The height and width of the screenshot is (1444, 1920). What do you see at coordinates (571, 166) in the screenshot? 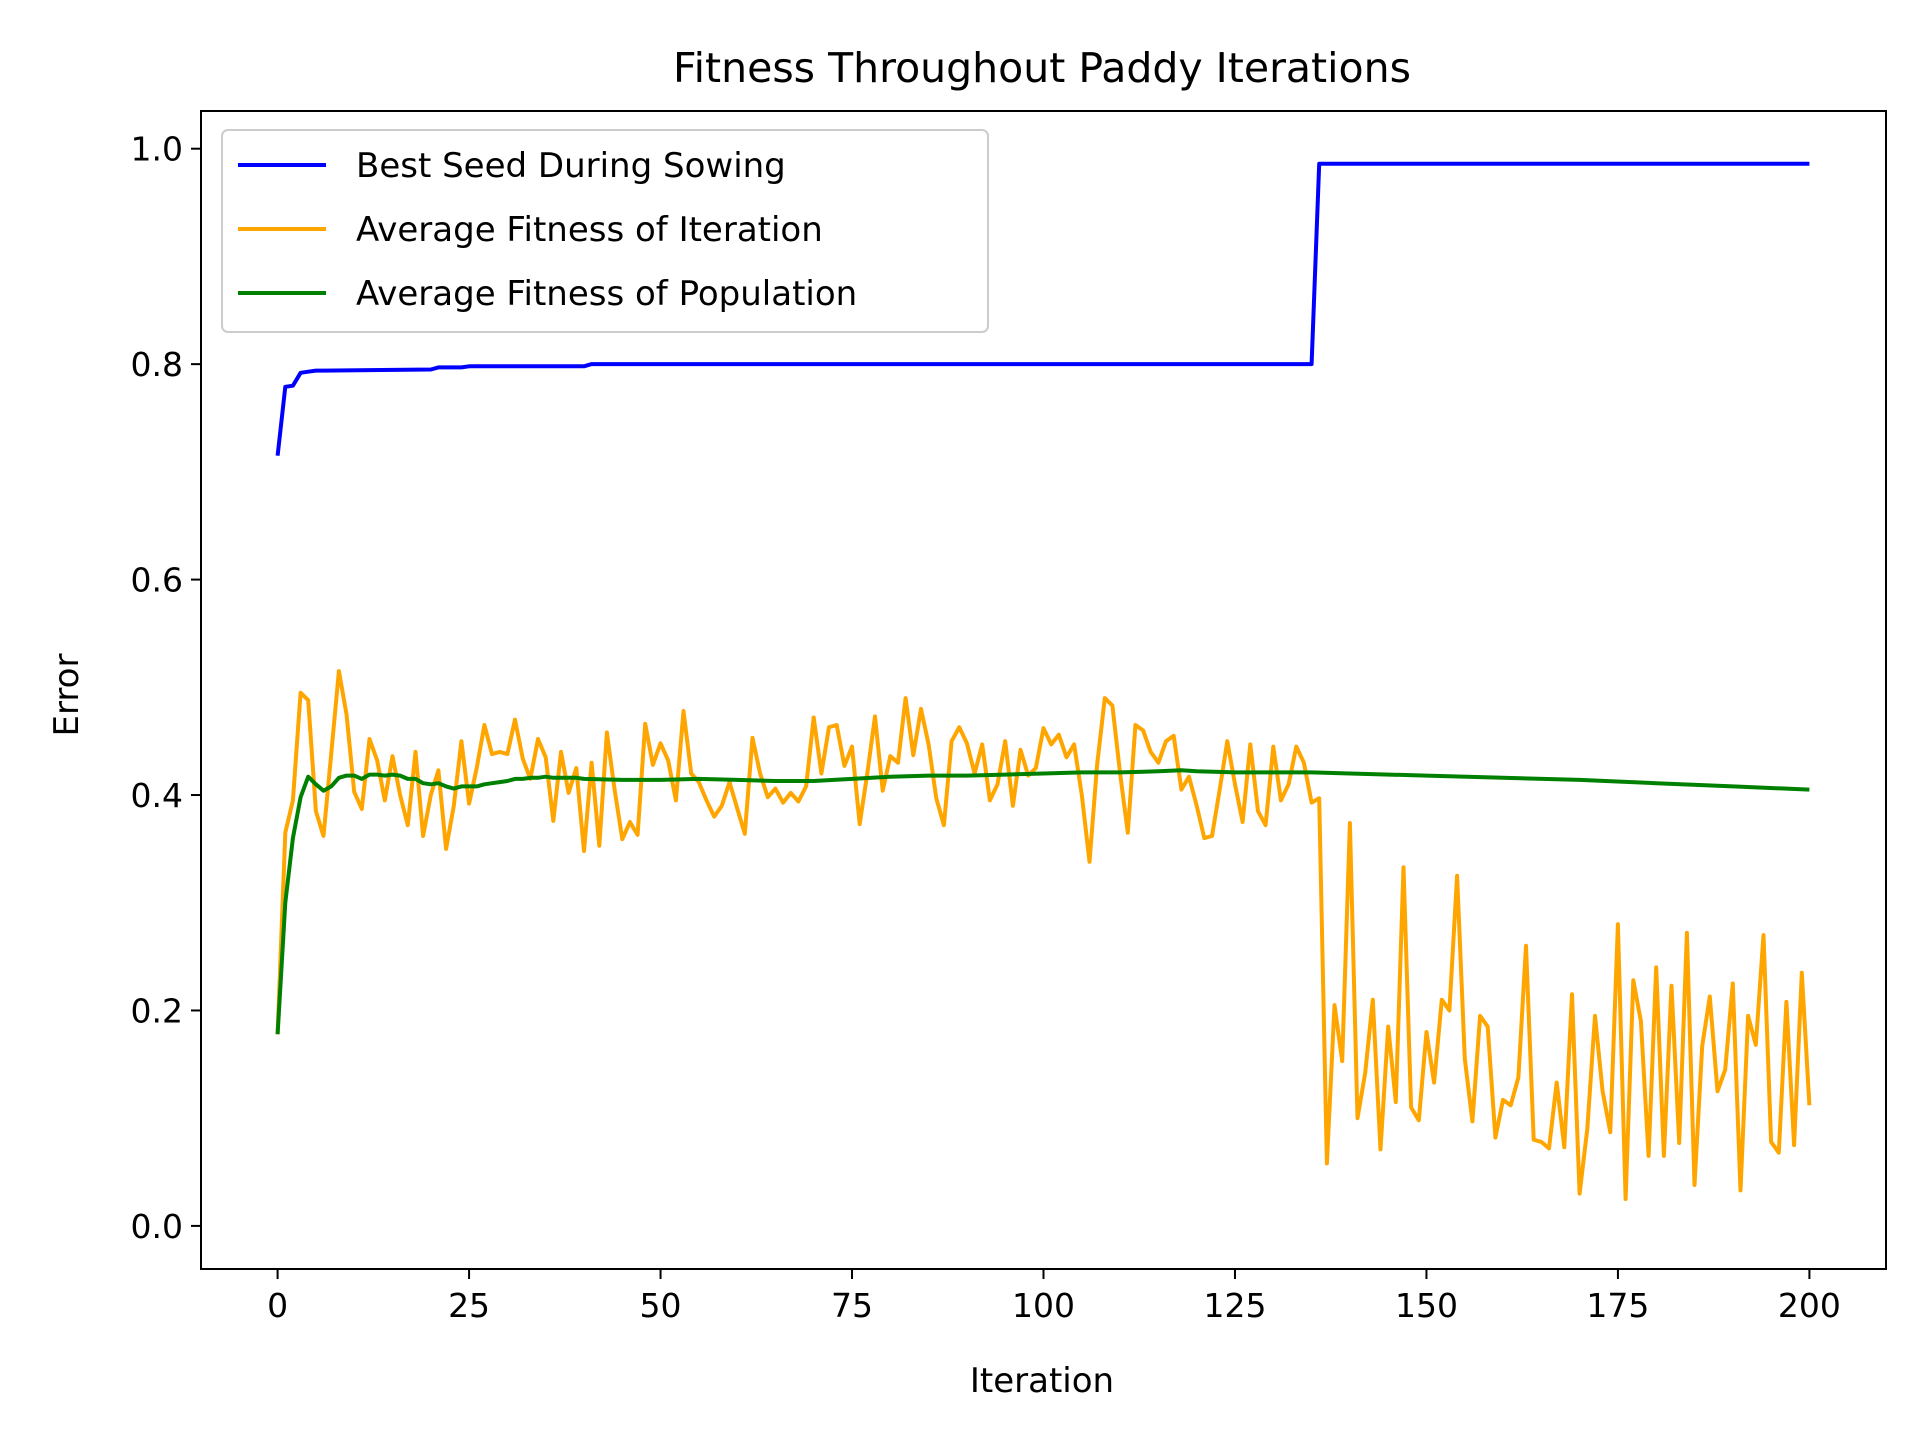
I see `legend-label-best-seed: Best Seed During Sowing` at bounding box center [571, 166].